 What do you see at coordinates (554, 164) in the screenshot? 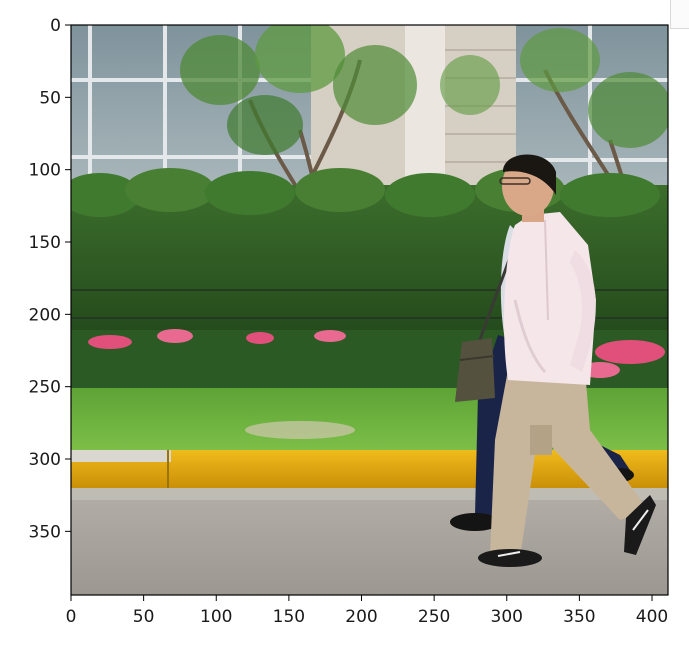
I see `tree-right` at bounding box center [554, 164].